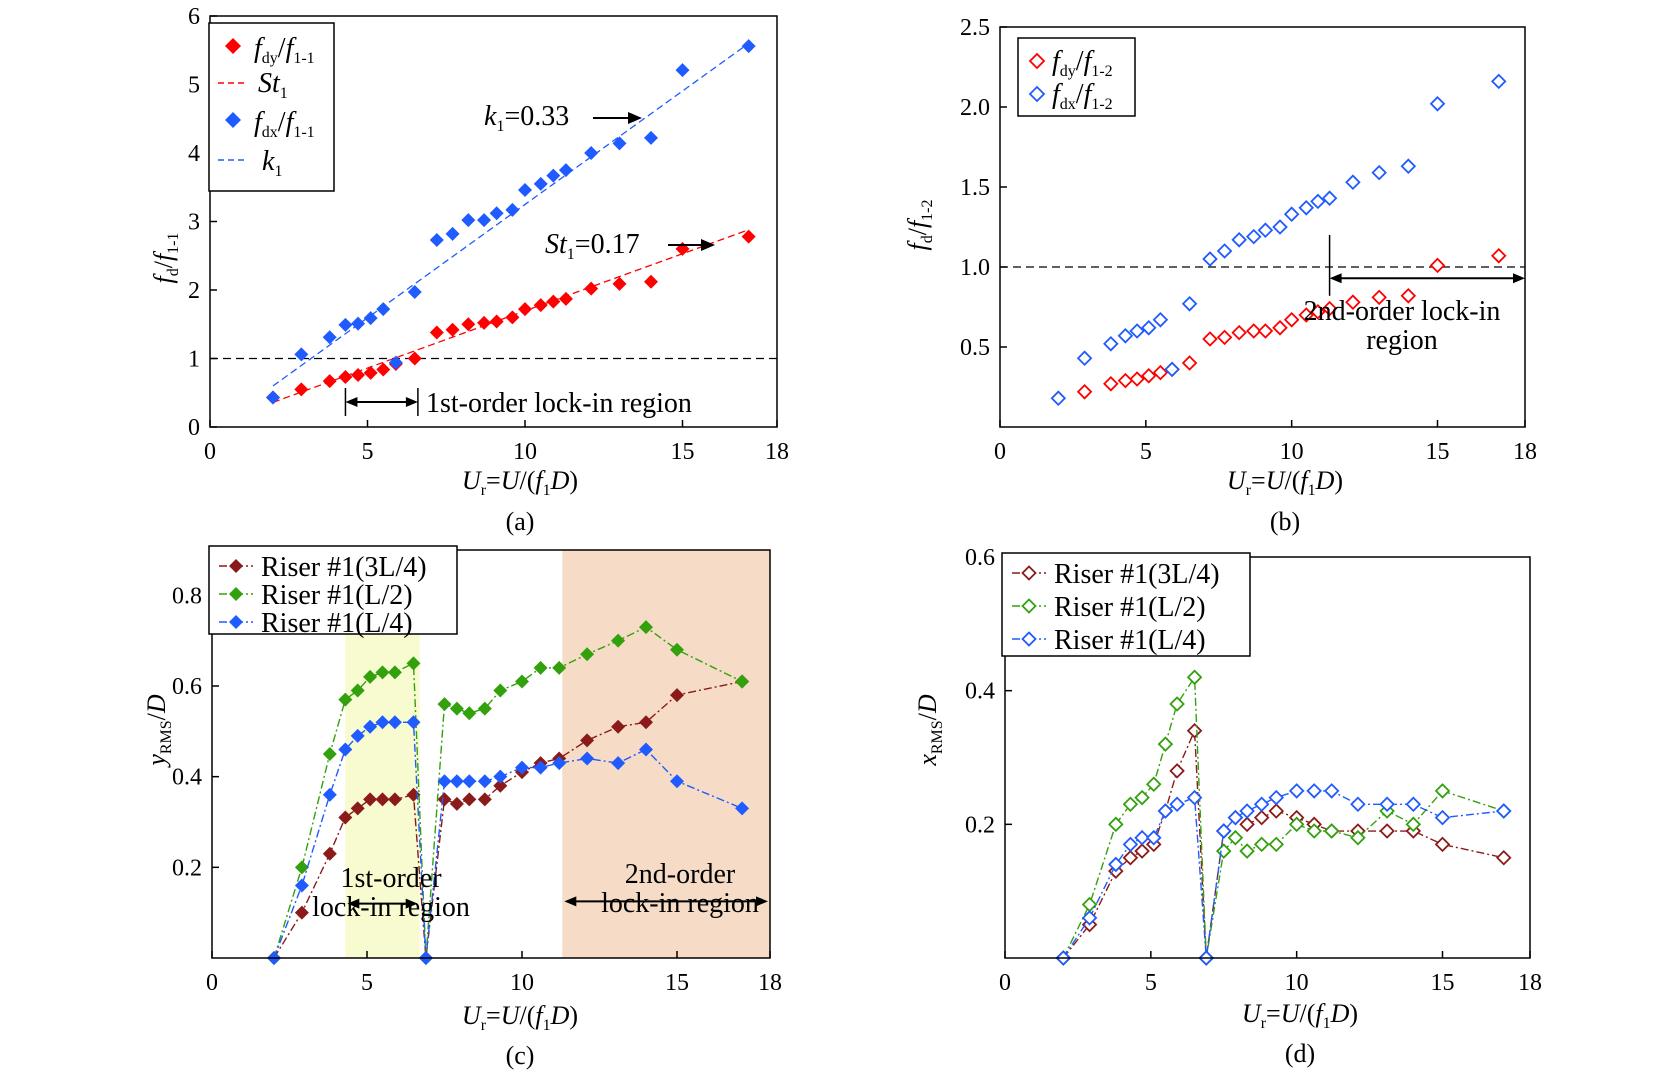 The width and height of the screenshot is (1655, 1073). What do you see at coordinates (683, 452) in the screenshot?
I see `panel-a-xtick-label: 15` at bounding box center [683, 452].